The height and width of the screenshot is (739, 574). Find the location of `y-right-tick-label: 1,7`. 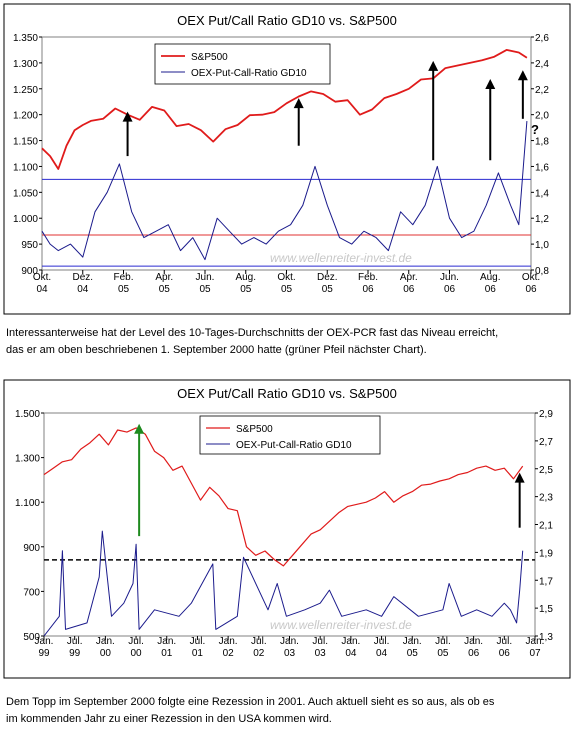

y-right-tick-label: 1,7 is located at coordinates (546, 581).